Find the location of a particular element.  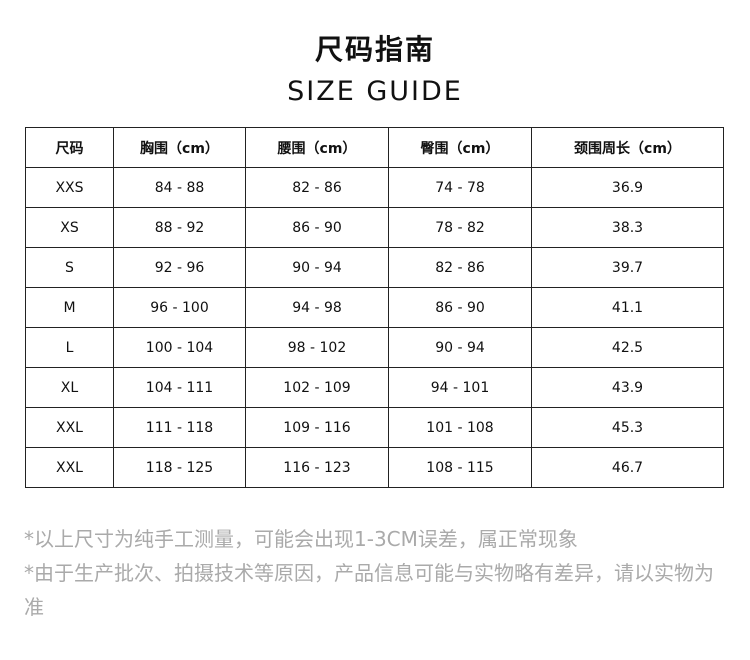

table-row: XXS 84 - 88 82 - 86 74 - 78 36.9 is located at coordinates (374, 187).